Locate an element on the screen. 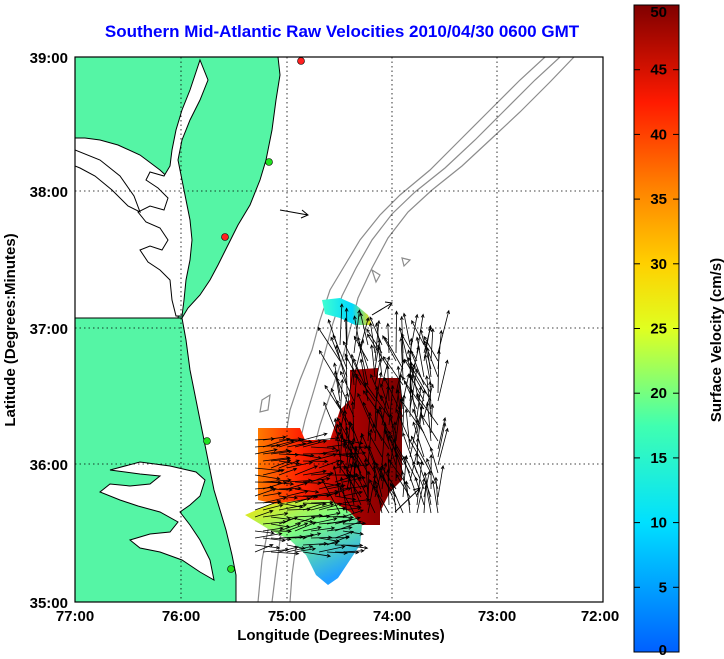 This screenshot has width=724, height=659. colorbar-tick-label: 25 is located at coordinates (658, 329).